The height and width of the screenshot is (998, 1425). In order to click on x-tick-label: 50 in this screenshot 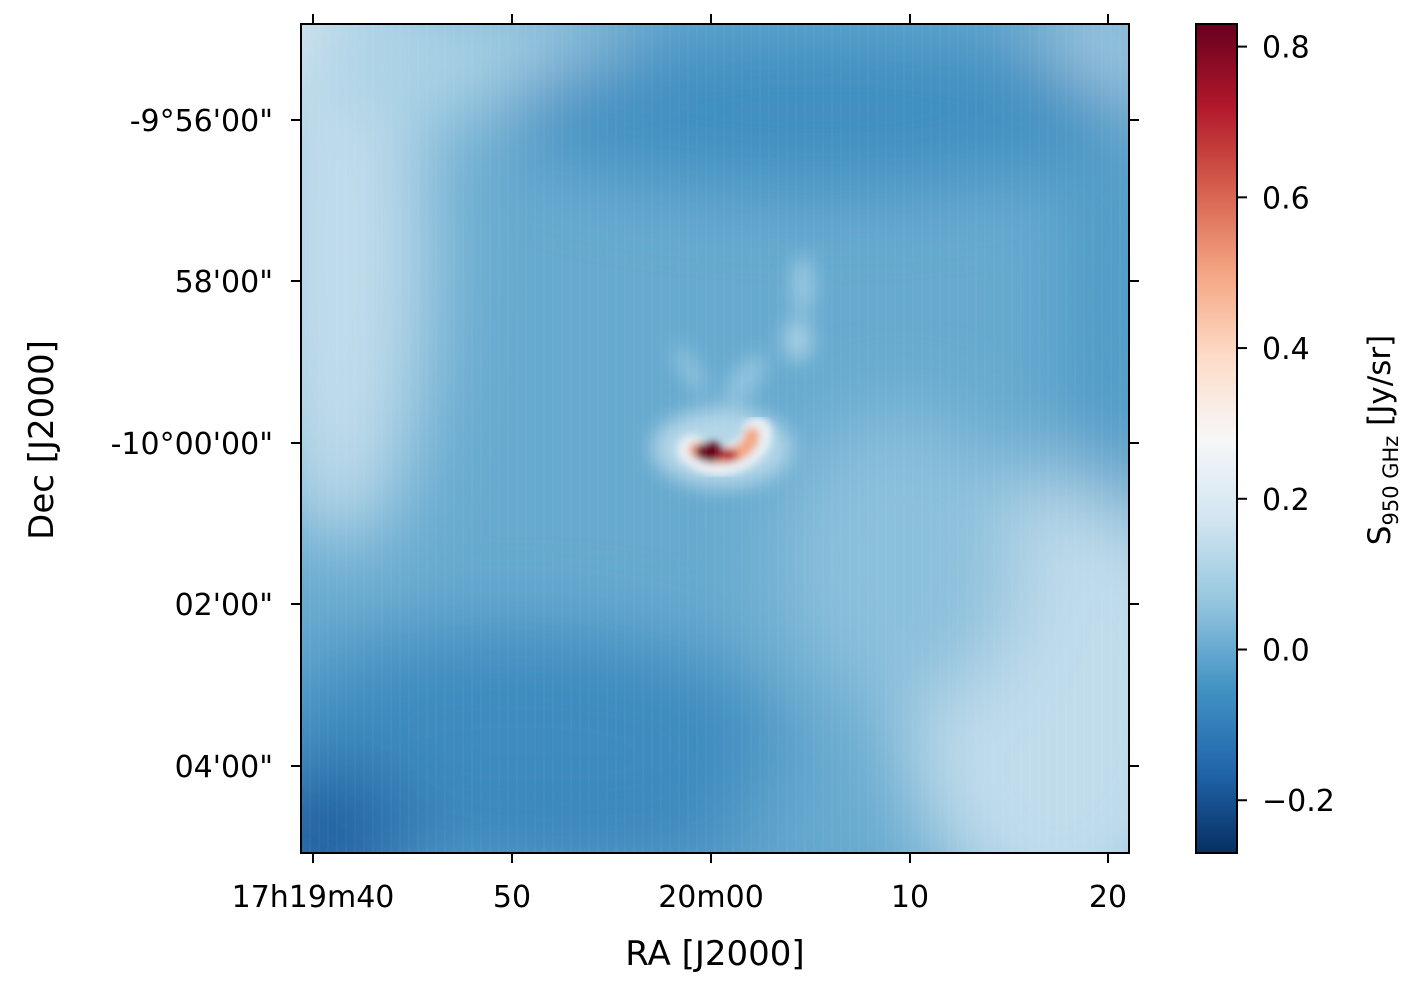, I will do `click(512, 897)`.